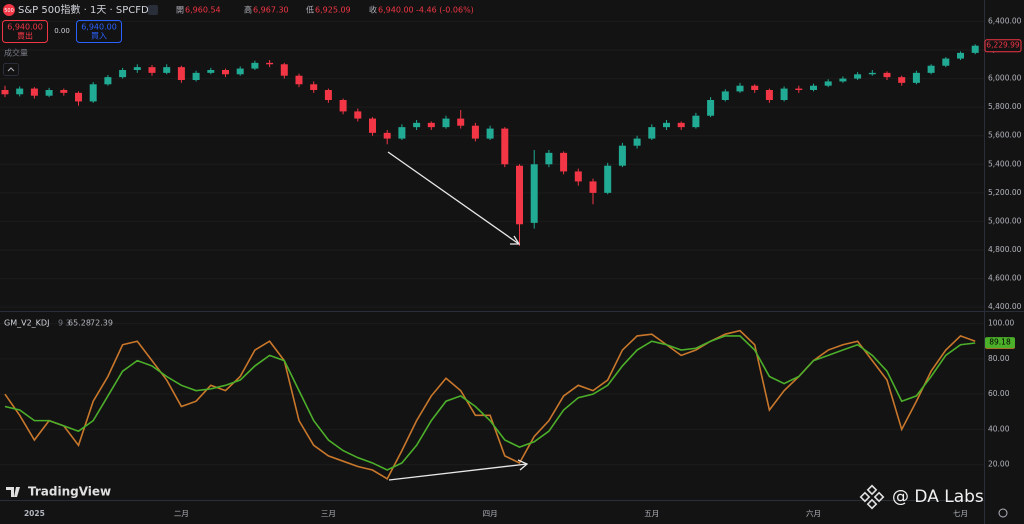  Describe the element at coordinates (872, 497) in the screenshot. I see `credit-logo` at that location.